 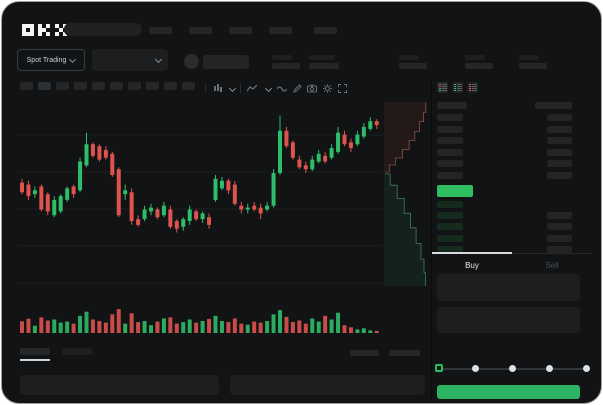 I want to click on panel-divider, so click(x=431, y=240).